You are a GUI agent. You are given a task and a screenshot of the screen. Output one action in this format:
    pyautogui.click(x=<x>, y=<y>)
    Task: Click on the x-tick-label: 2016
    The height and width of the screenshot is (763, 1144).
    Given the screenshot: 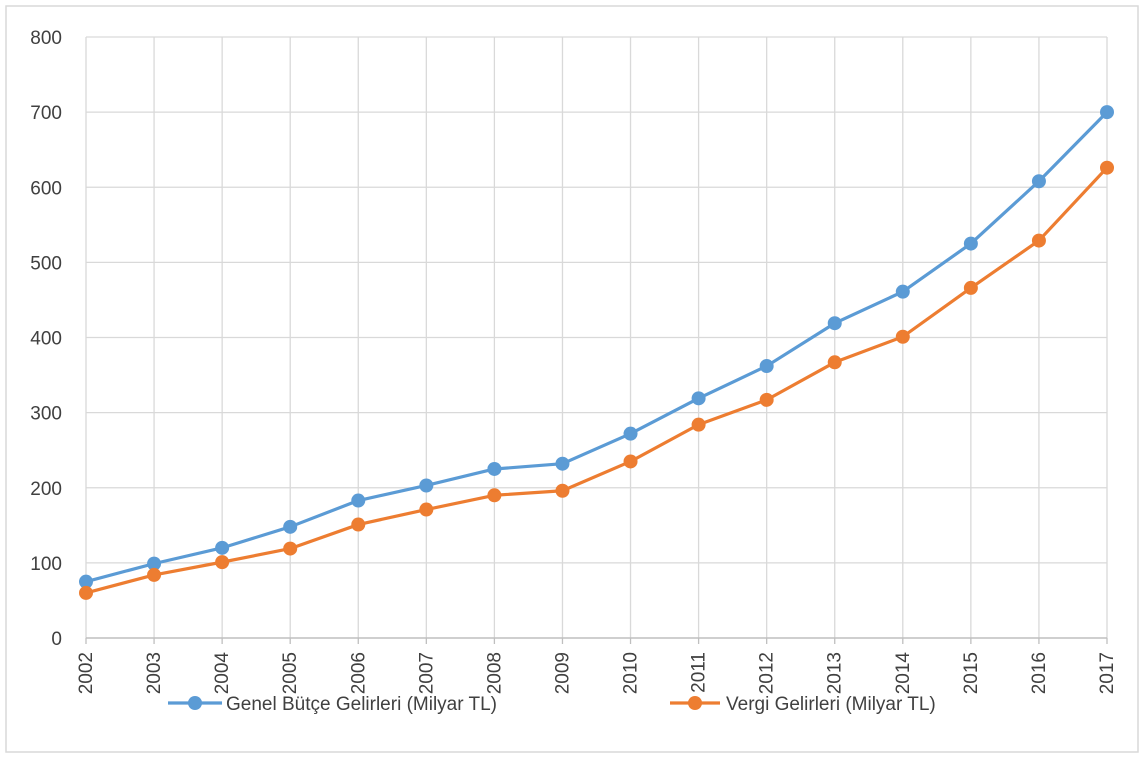 What is the action you would take?
    pyautogui.click(x=1039, y=673)
    